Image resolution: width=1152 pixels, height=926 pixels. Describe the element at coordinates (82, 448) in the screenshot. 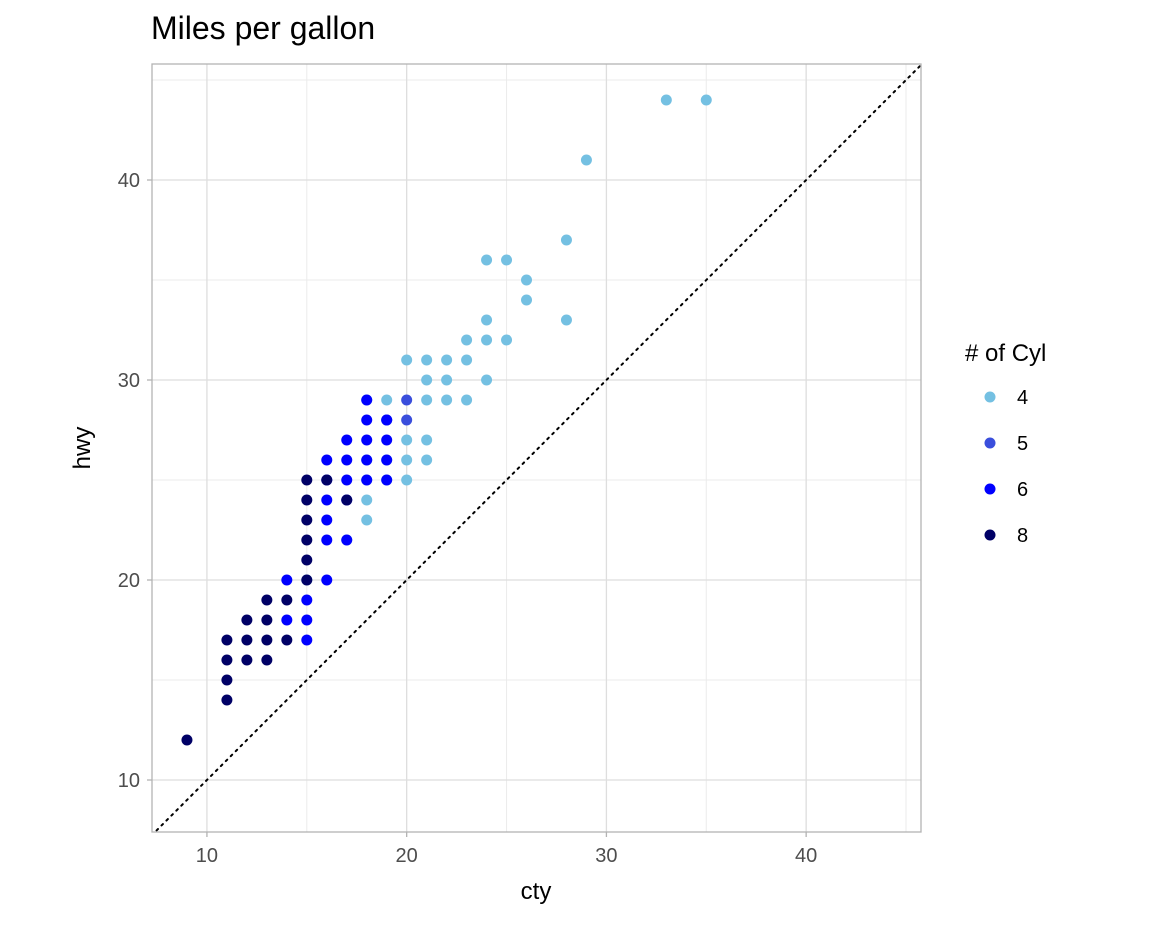

I see `y-axis-title: hwy` at that location.